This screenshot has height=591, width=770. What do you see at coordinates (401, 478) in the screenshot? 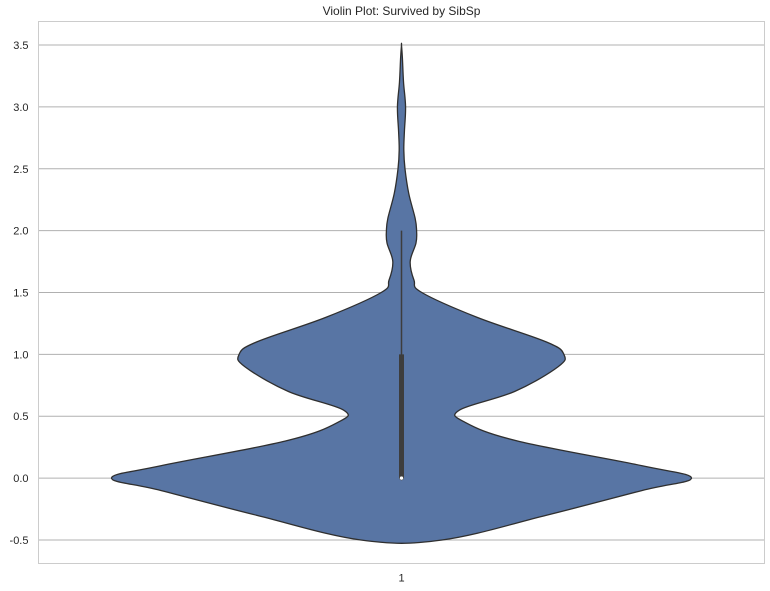
I see `violin-median-marker` at bounding box center [401, 478].